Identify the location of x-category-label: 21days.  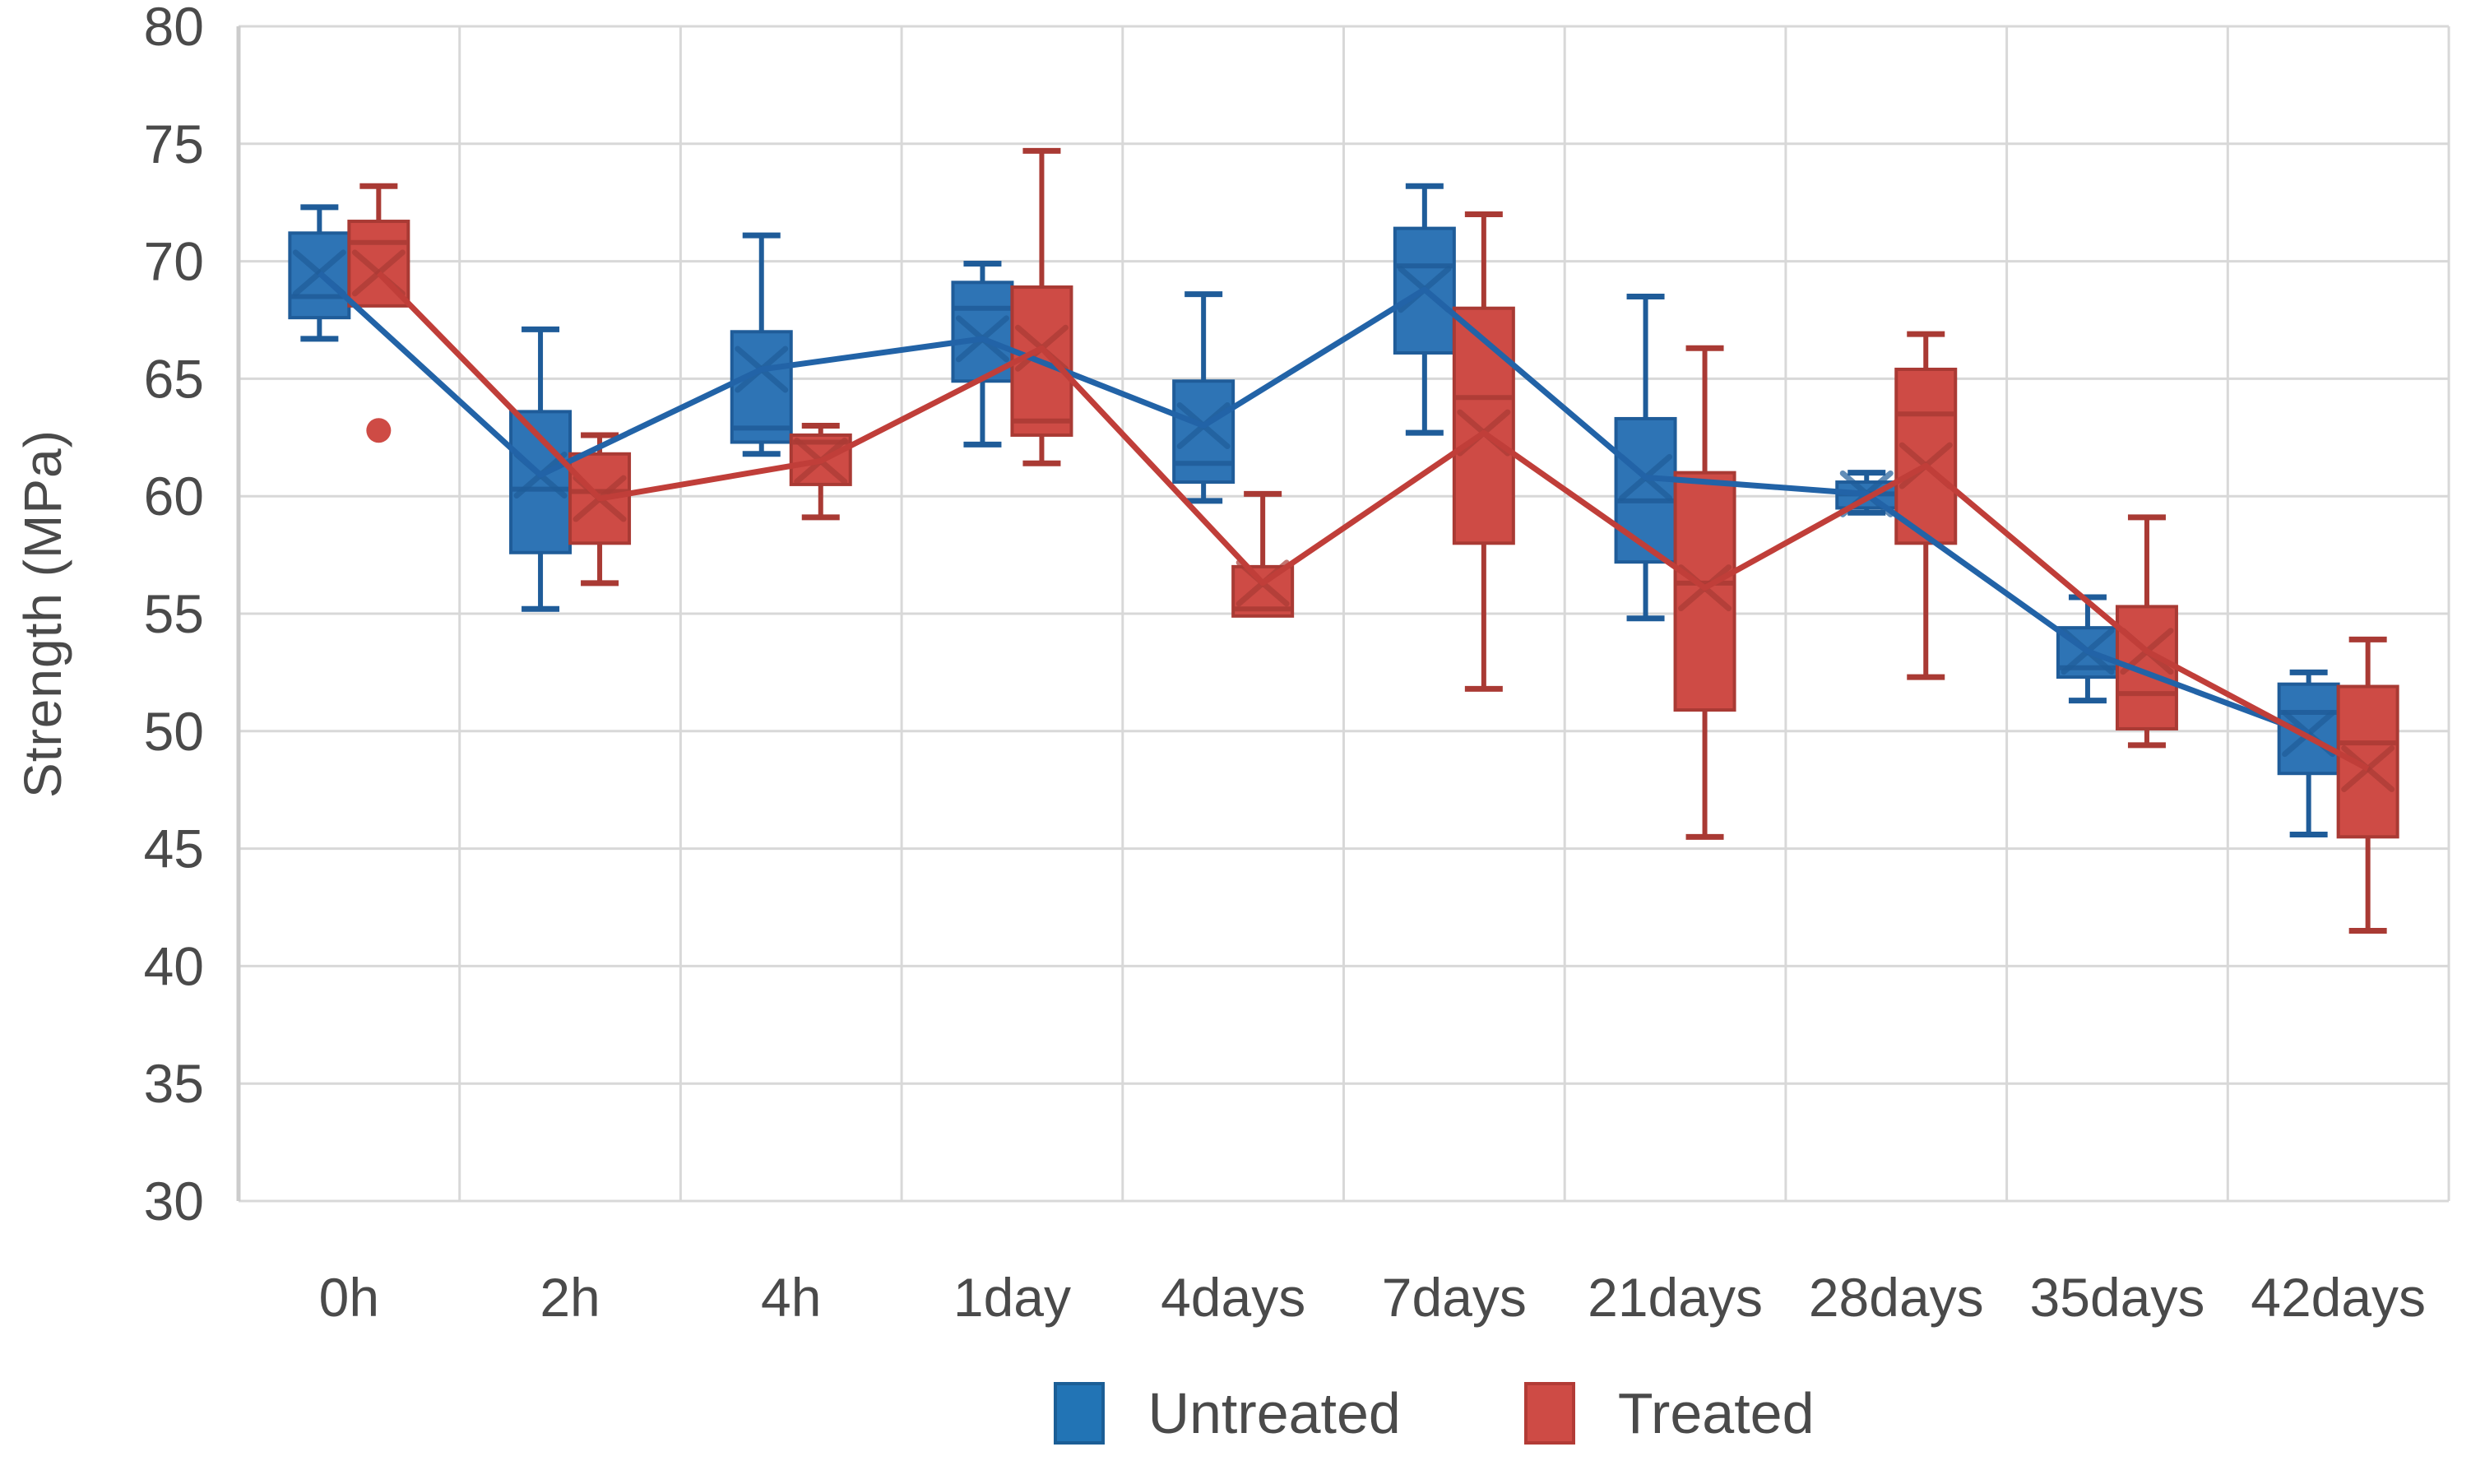
(1675, 1297).